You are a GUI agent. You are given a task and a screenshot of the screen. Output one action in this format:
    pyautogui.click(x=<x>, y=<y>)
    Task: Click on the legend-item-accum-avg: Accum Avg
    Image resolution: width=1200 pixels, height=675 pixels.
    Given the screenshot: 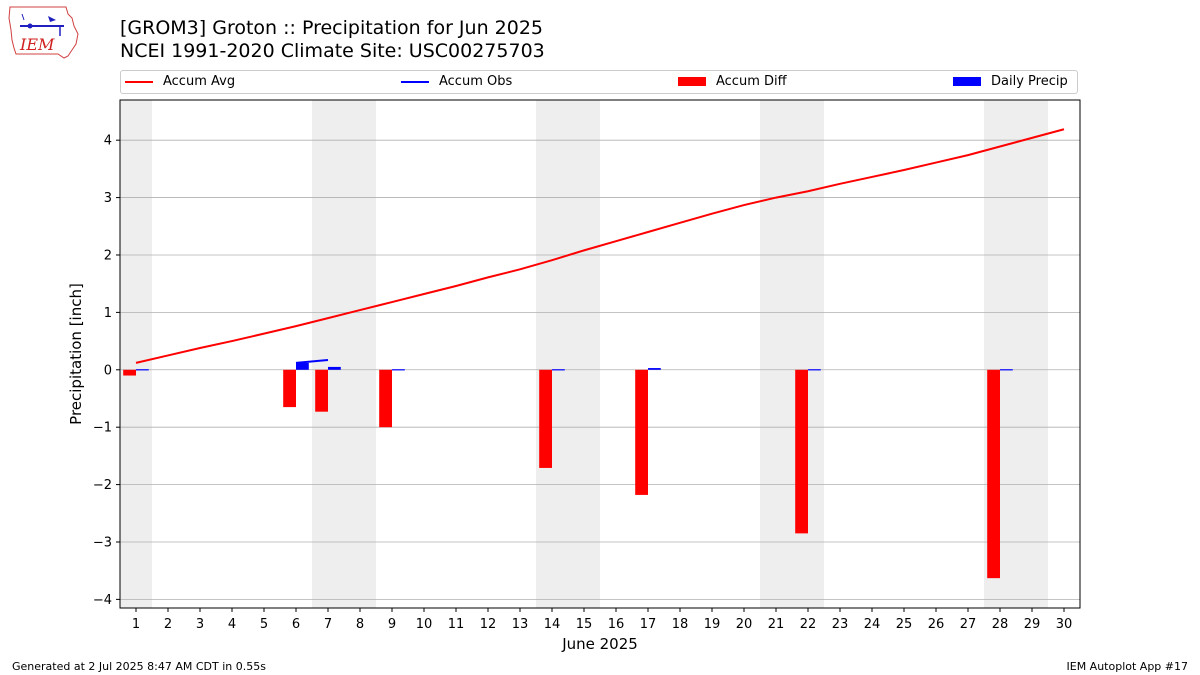 What is the action you would take?
    pyautogui.click(x=180, y=81)
    